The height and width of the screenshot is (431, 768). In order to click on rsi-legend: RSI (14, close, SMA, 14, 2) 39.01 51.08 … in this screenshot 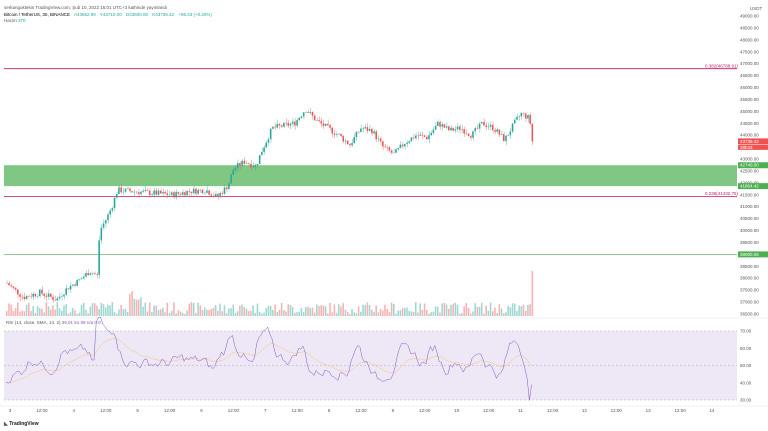, I will do `click(53, 322)`.